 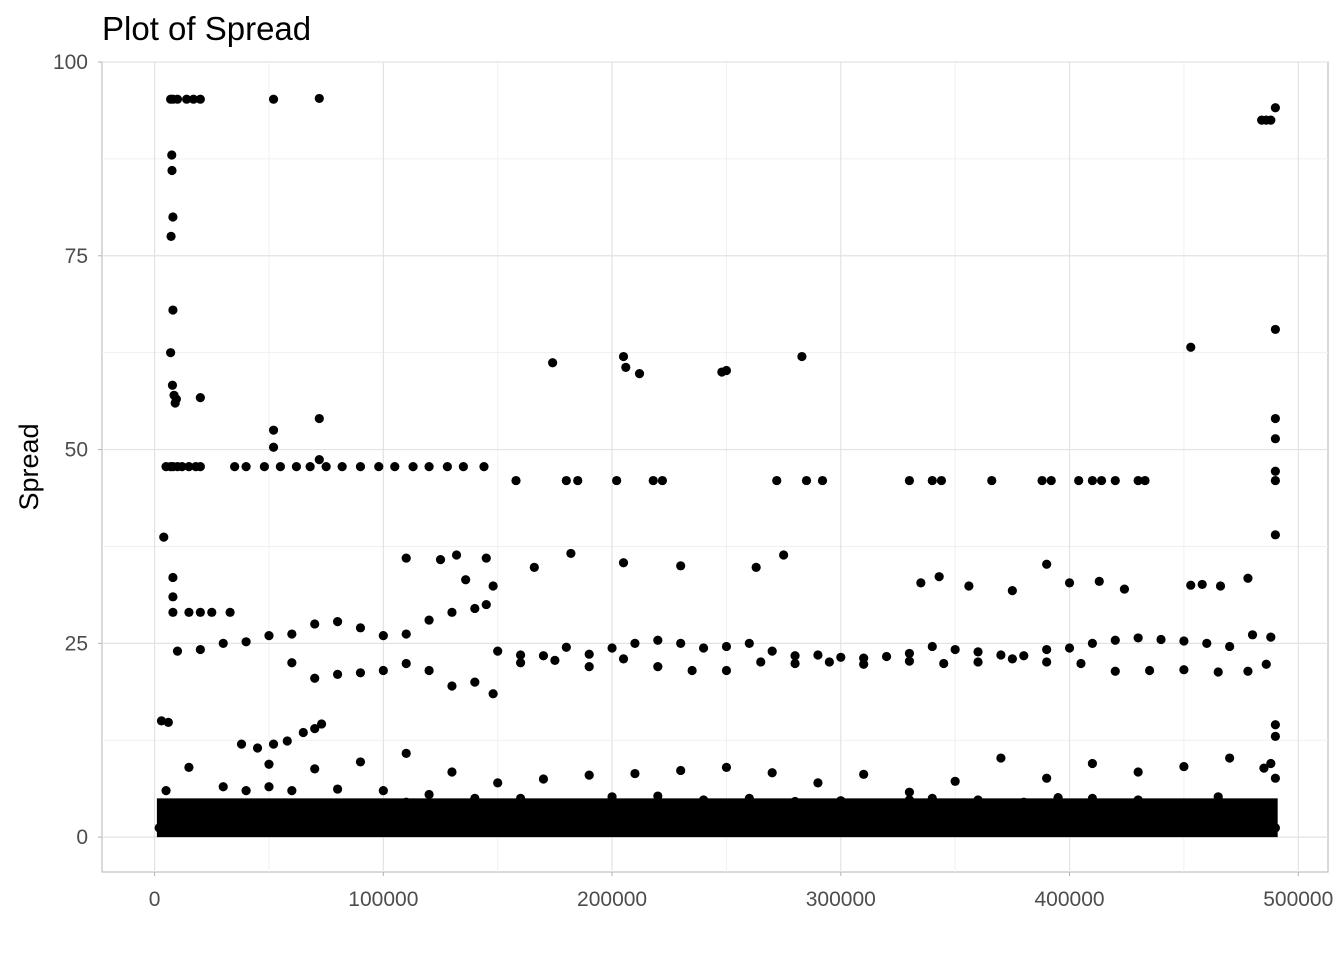 I want to click on y-axis-ticks: 0 25 50 75 100, so click(x=77, y=450).